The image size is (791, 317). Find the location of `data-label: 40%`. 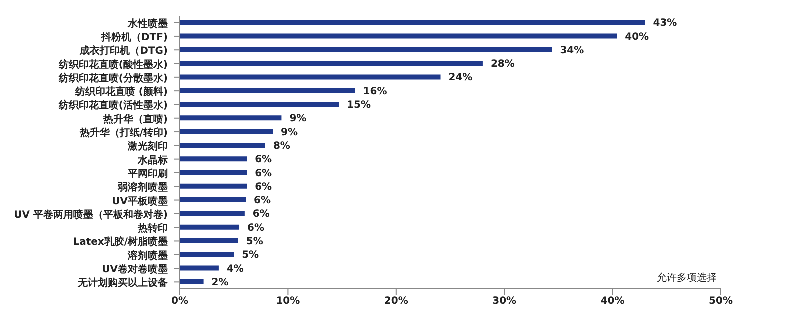

data-label: 40% is located at coordinates (637, 37).